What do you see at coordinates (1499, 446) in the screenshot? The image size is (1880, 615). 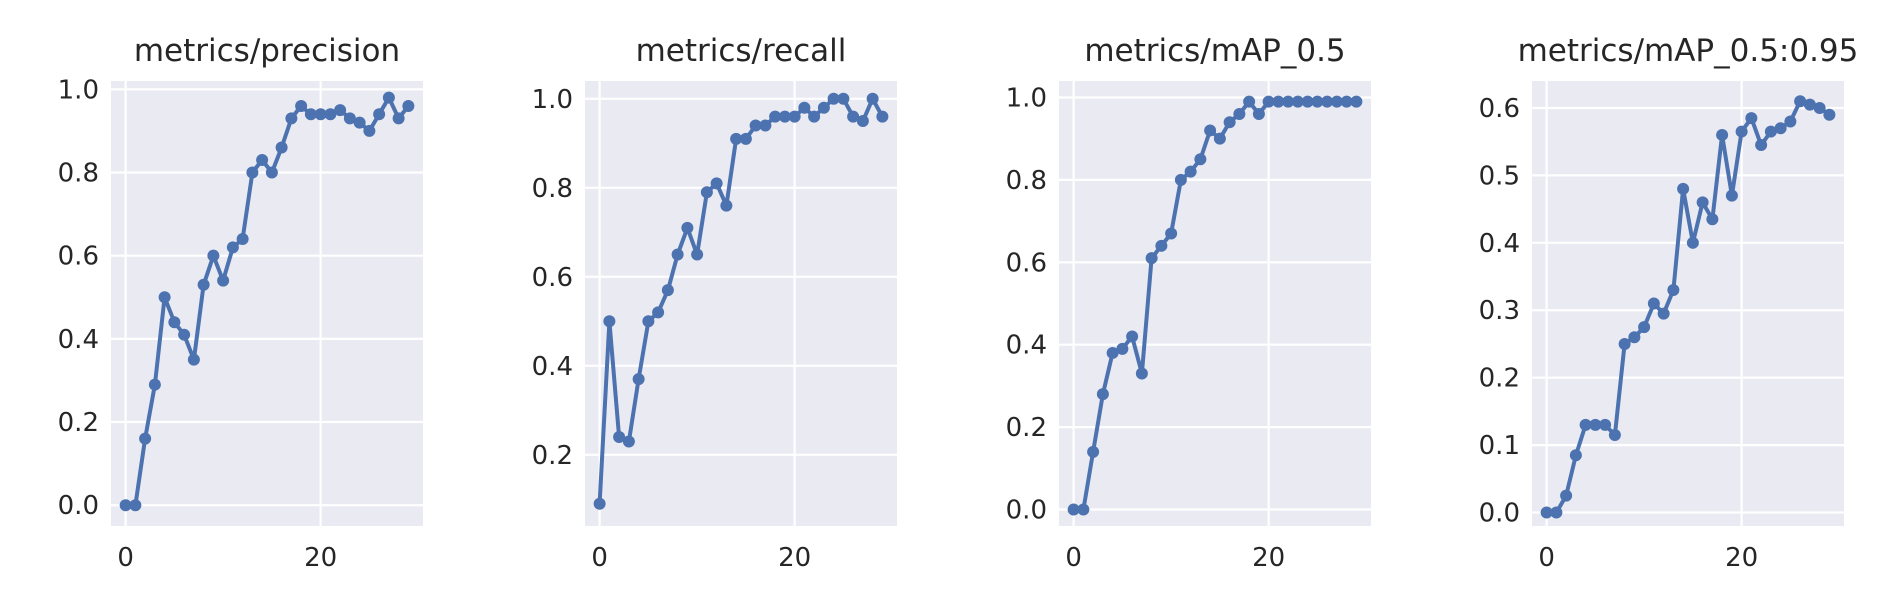 I see `y-tick-label: 0.1` at bounding box center [1499, 446].